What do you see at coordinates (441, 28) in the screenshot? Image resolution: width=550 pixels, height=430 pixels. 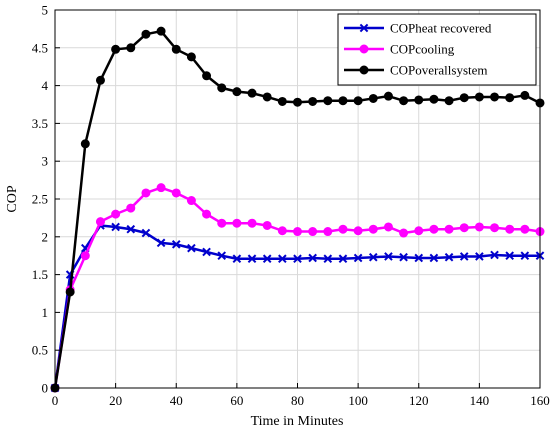 I see `legend-label: COPheat recovered` at bounding box center [441, 28].